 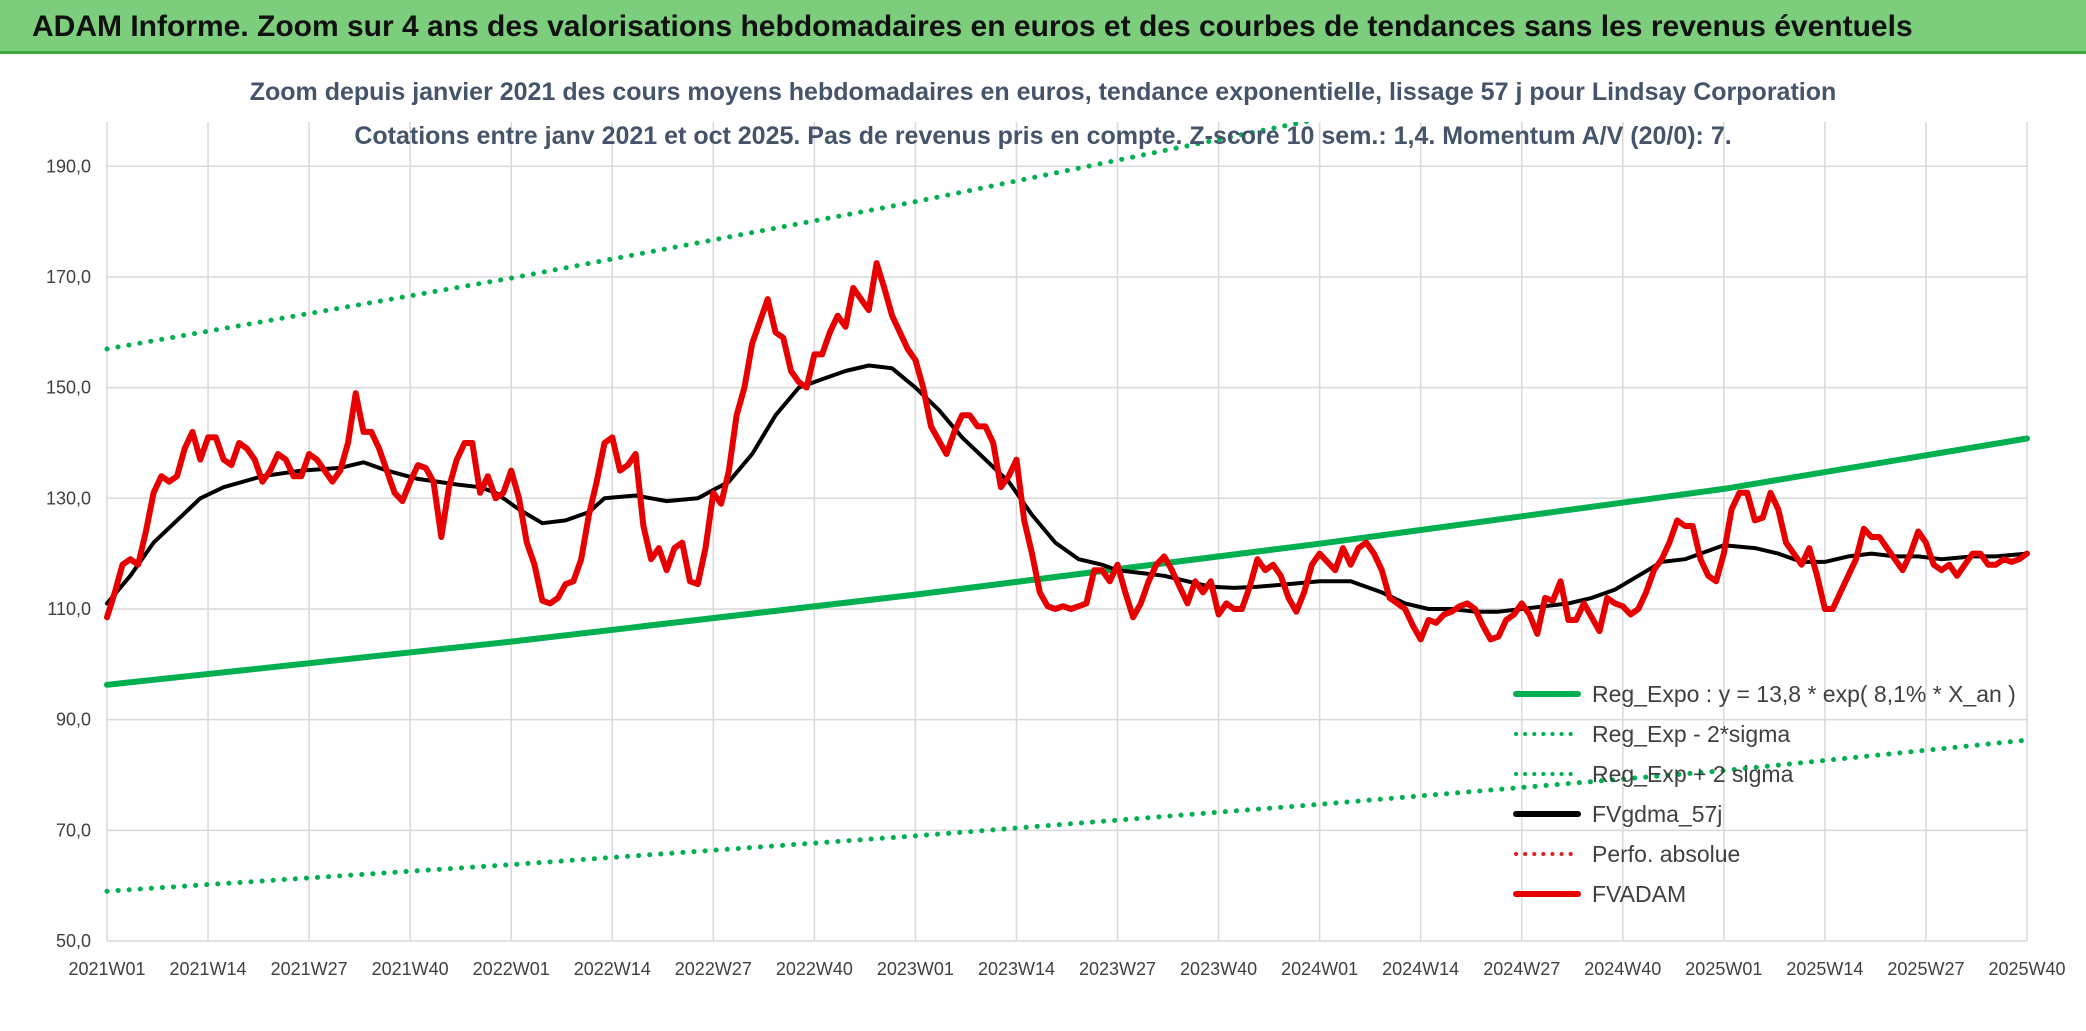 What do you see at coordinates (1666, 854) in the screenshot?
I see `legend-label: Perfo. absolue` at bounding box center [1666, 854].